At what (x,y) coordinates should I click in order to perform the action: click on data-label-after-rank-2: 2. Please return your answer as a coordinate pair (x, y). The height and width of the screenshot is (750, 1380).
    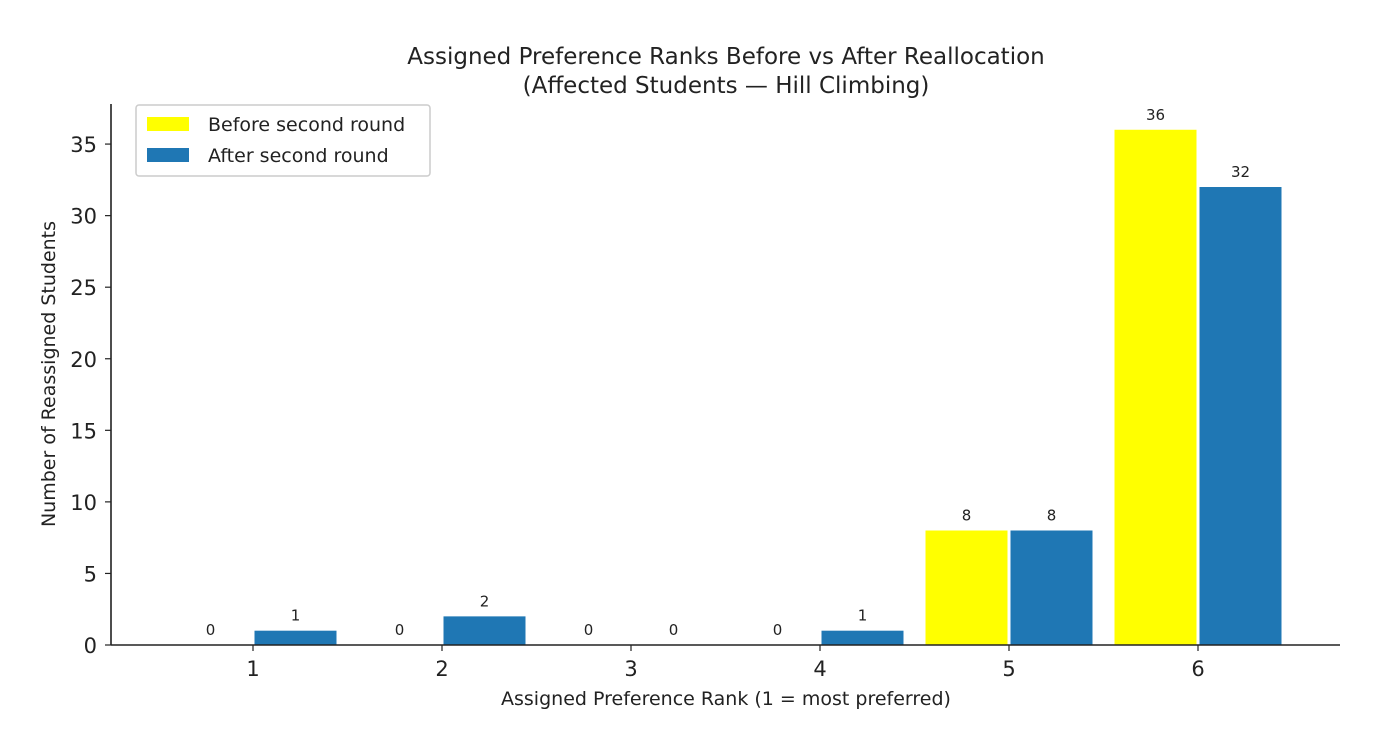
    Looking at the image, I should click on (485, 601).